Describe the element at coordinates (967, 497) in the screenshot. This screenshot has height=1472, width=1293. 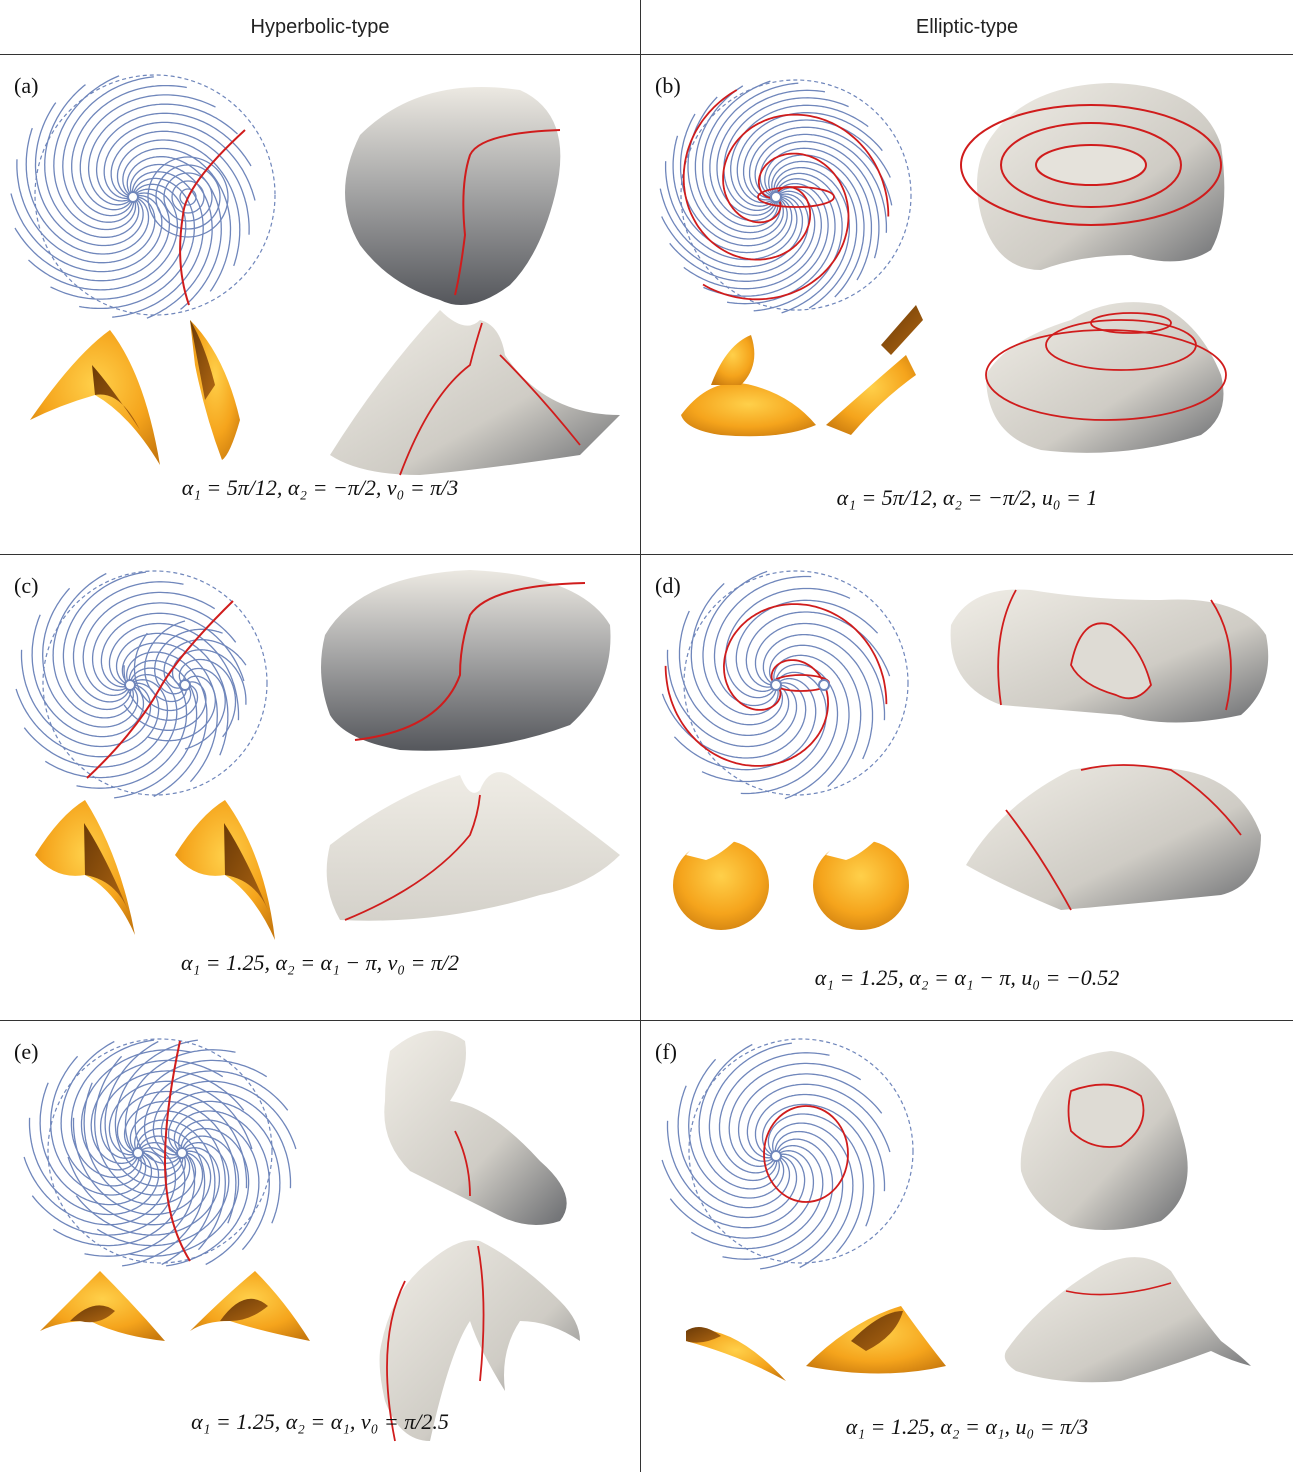
I see `panel-b-formula: α₁ = 5π/12, α₂ = −π/2, u₀ = 1` at that location.